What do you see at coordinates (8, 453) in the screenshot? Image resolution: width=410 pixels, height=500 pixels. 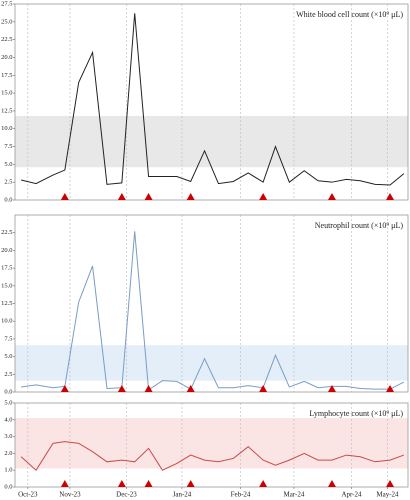 I see `y-tick-label: 2.0` at bounding box center [8, 453].